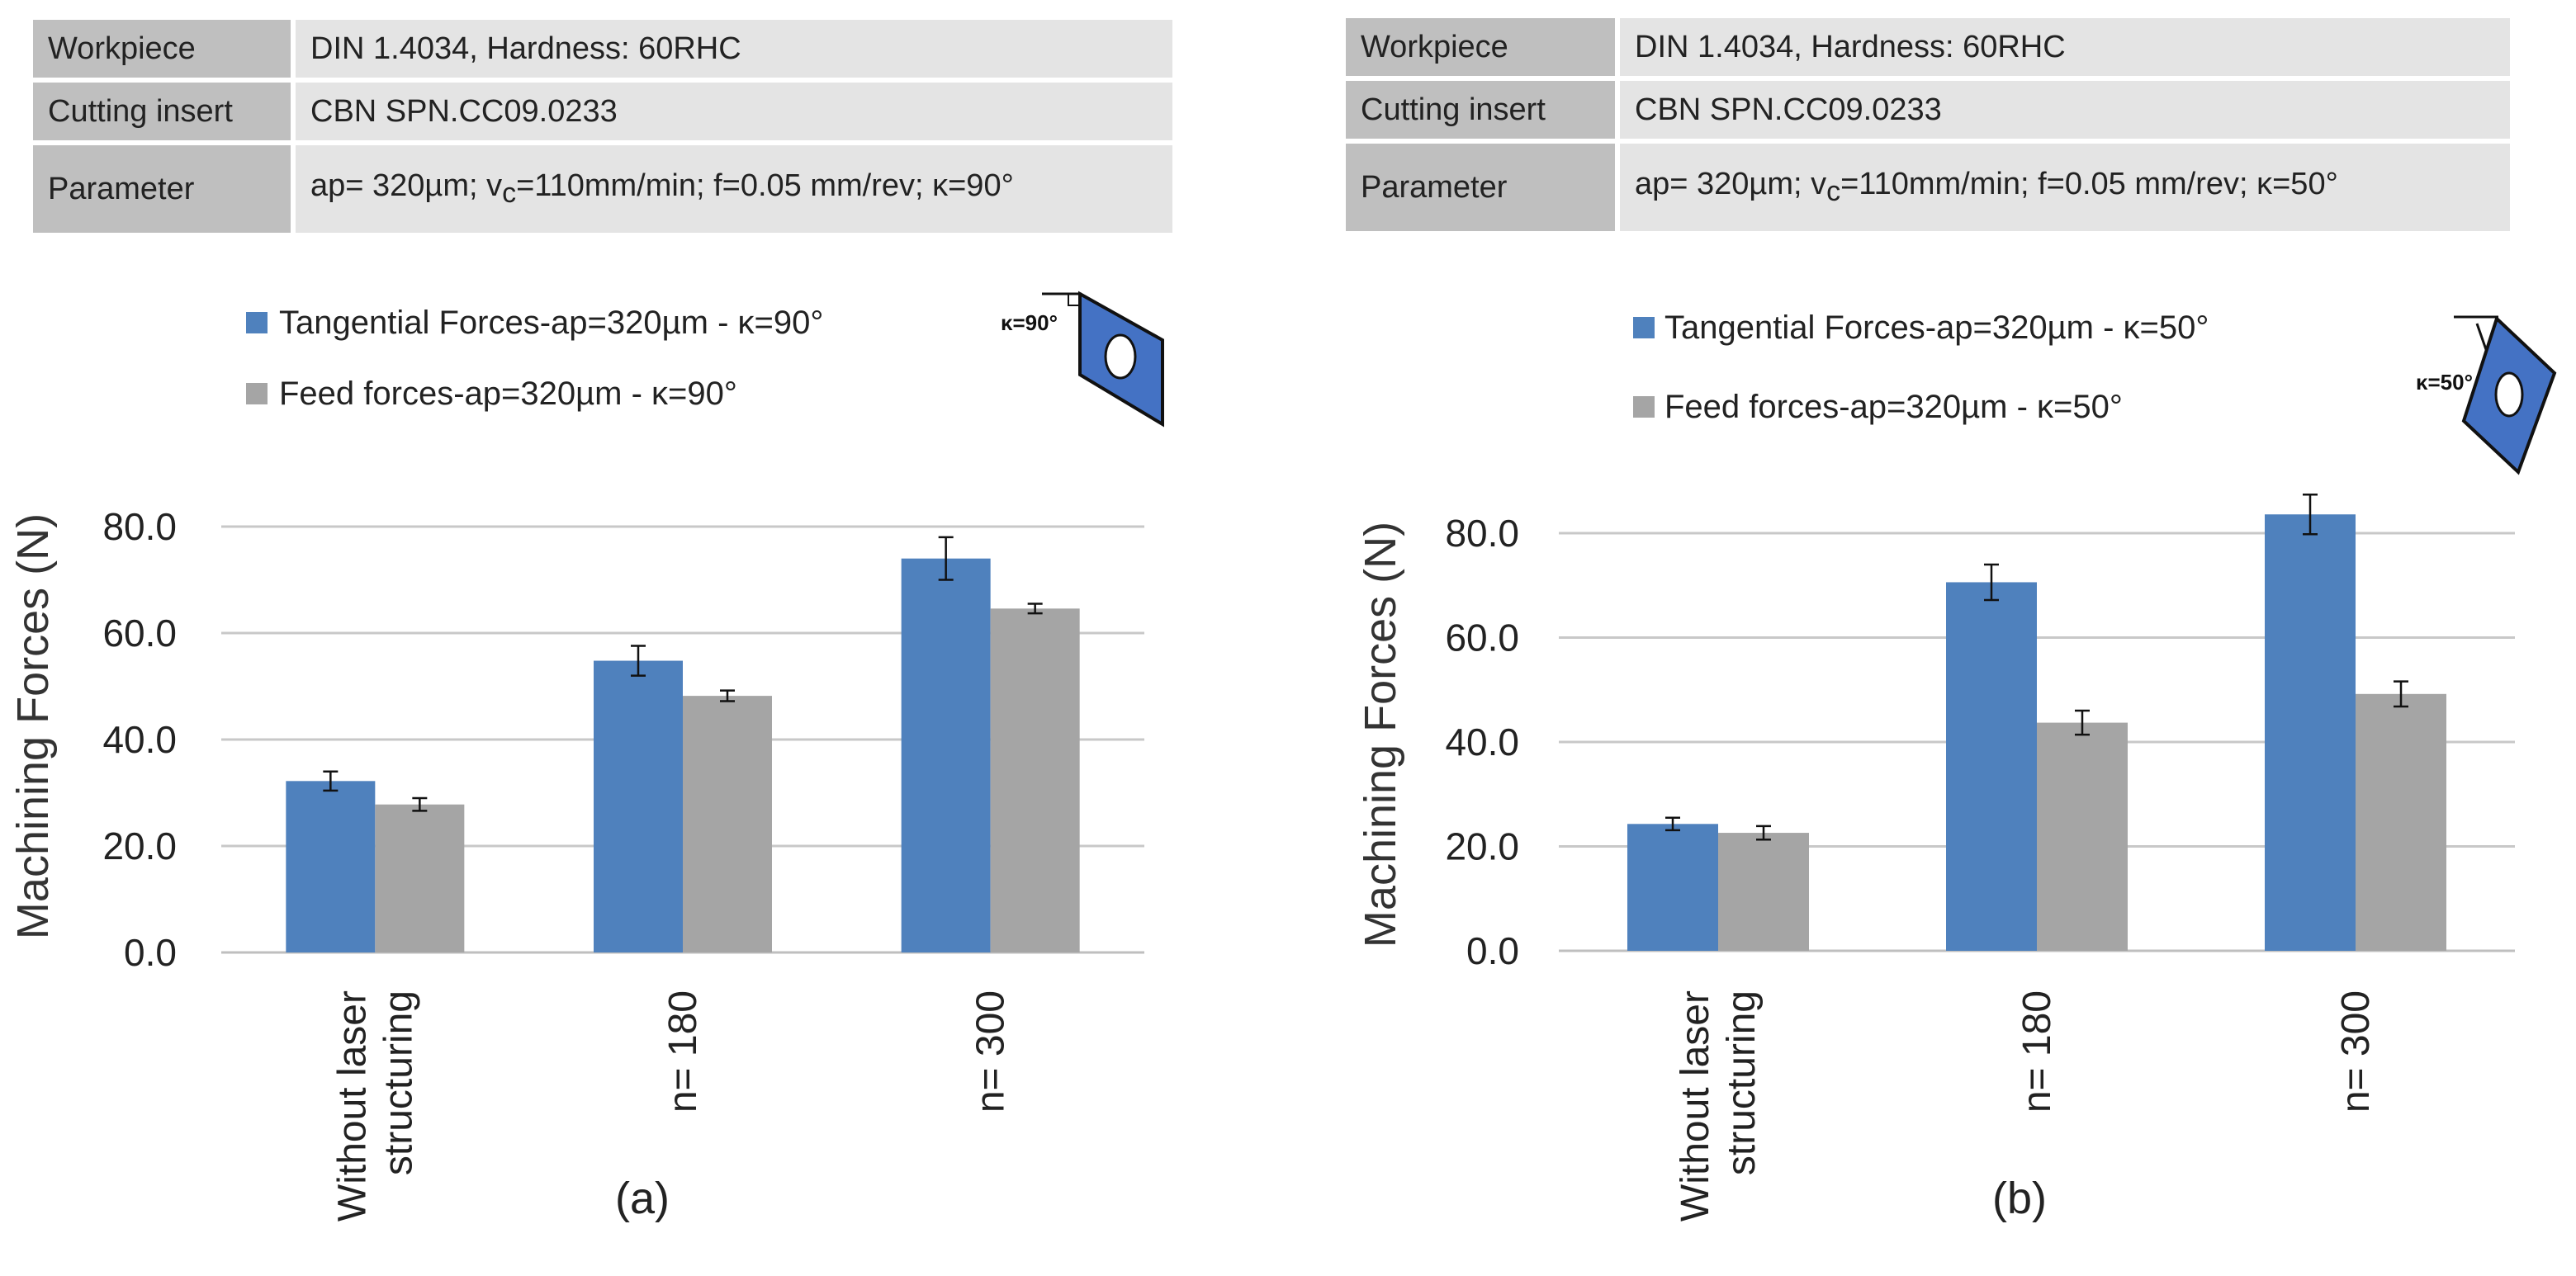 The image size is (2576, 1276). Describe the element at coordinates (2019, 1198) in the screenshot. I see `panel-label: (b)` at that location.